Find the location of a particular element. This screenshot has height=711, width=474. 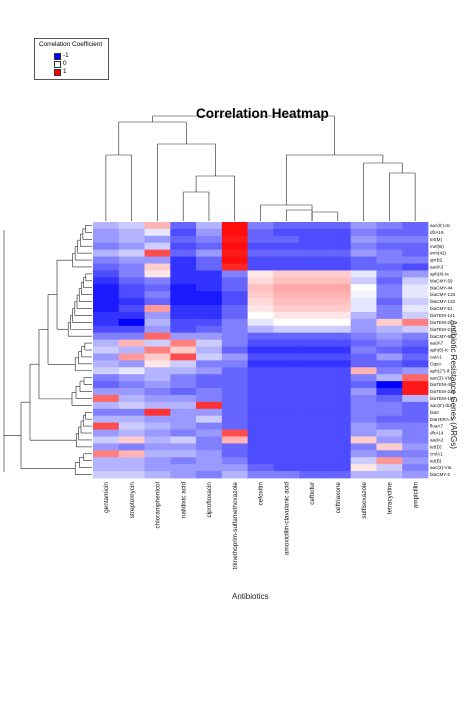

legend-swatch-high is located at coordinates (57, 72).